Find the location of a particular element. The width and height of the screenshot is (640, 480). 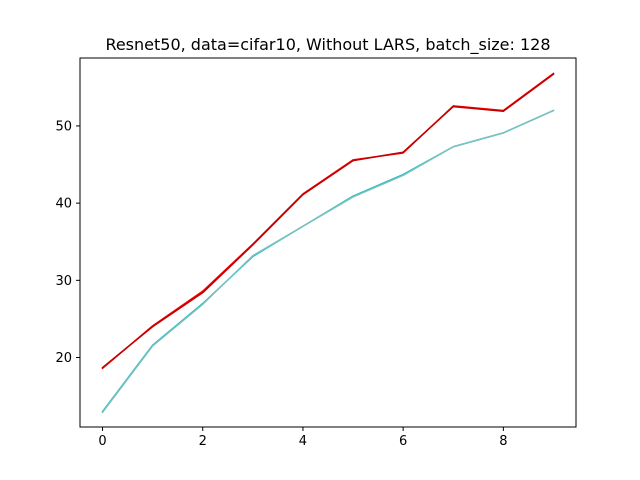

y-tick-label: 30 is located at coordinates (63, 281).